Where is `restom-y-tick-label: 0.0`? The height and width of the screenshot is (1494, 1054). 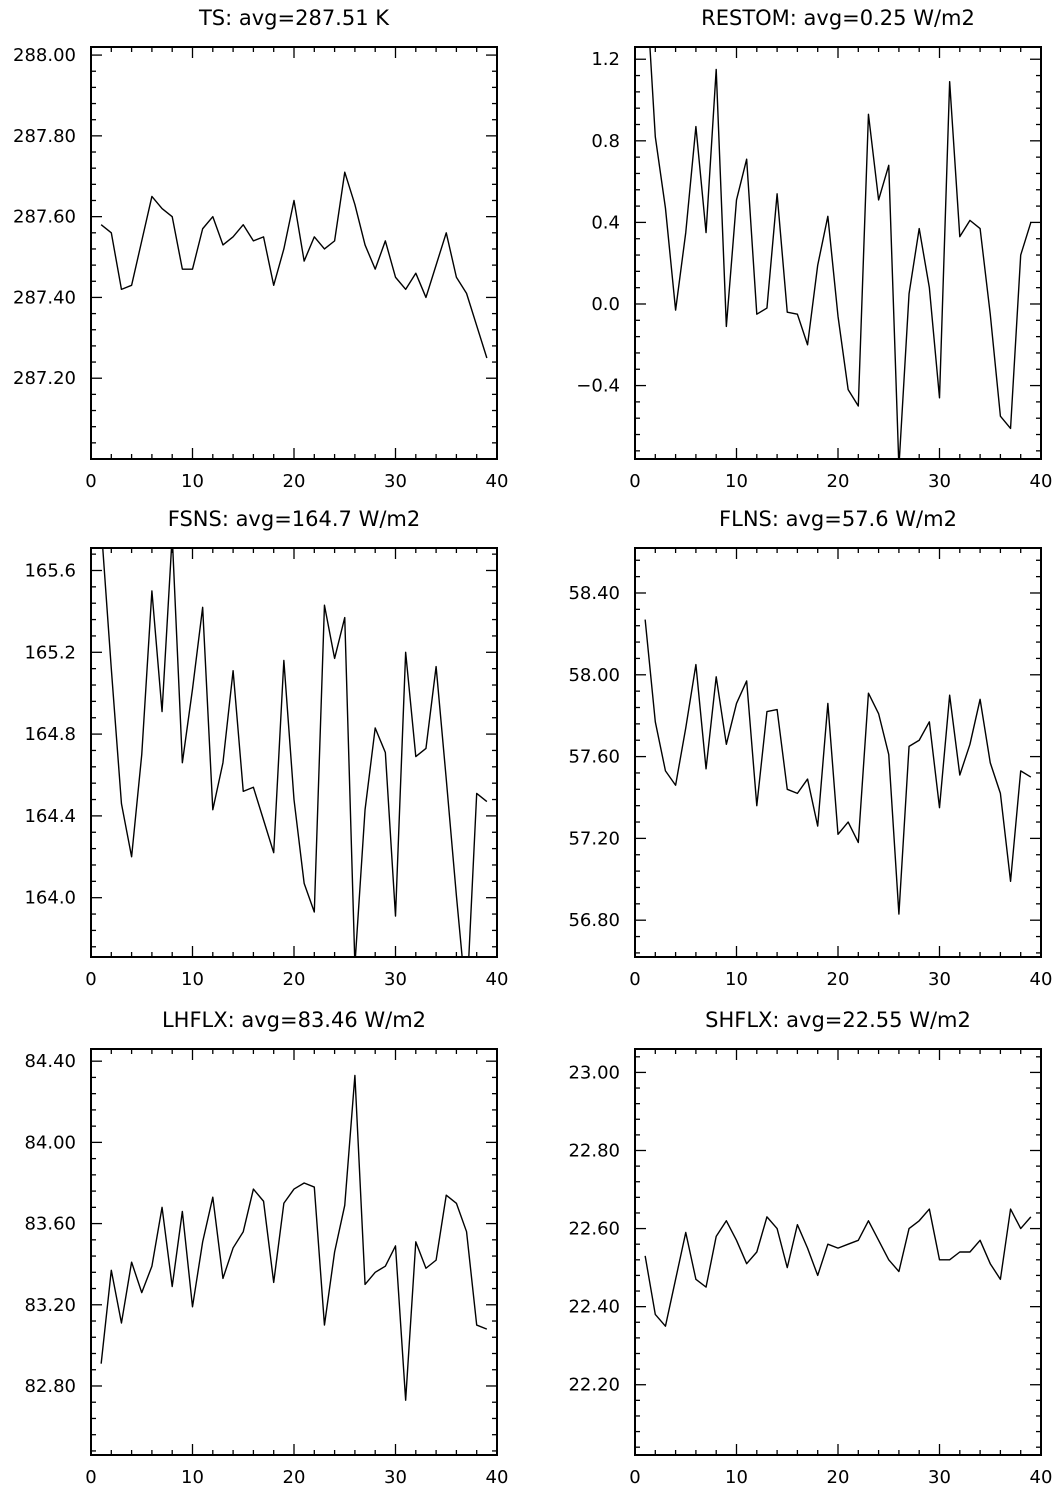 restom-y-tick-label: 0.0 is located at coordinates (605, 304).